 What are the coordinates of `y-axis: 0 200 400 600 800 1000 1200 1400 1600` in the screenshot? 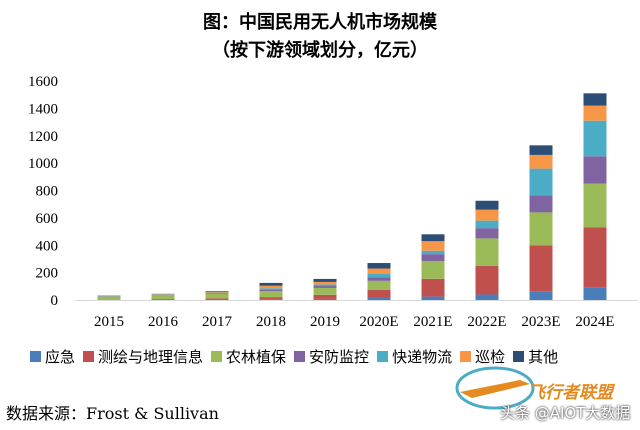 It's located at (43, 191).